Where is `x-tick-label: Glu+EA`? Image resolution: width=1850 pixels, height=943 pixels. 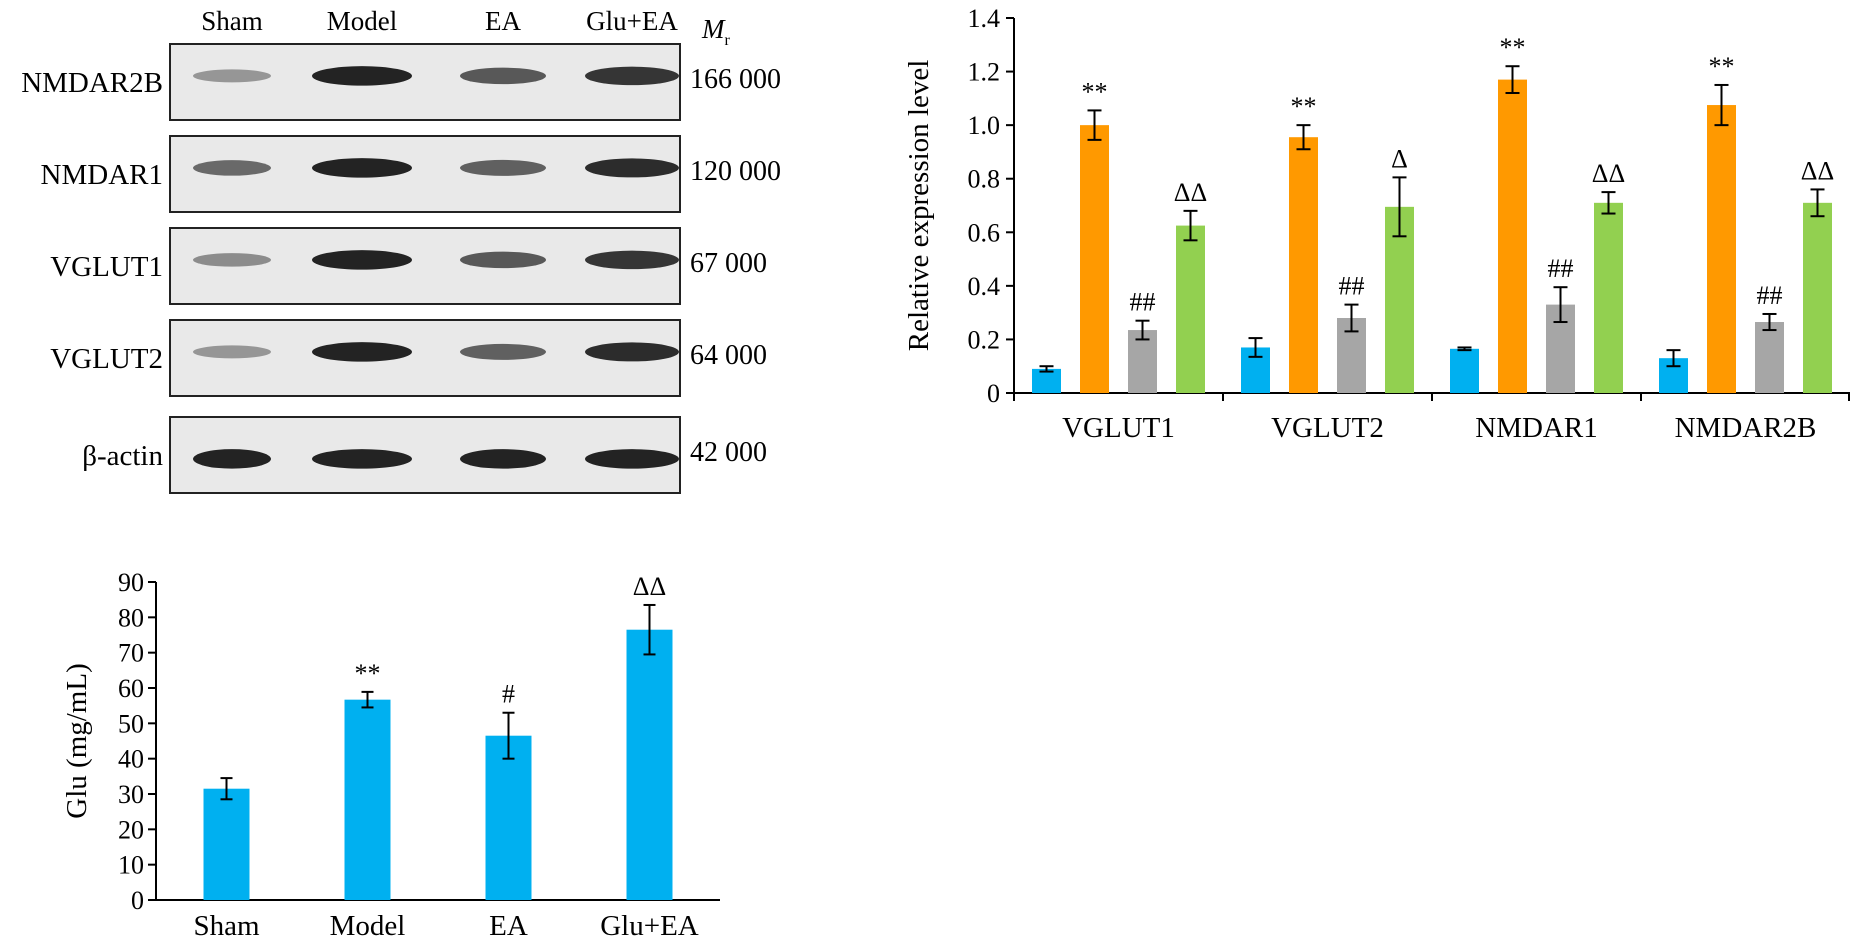 x-tick-label: Glu+EA is located at coordinates (649, 926).